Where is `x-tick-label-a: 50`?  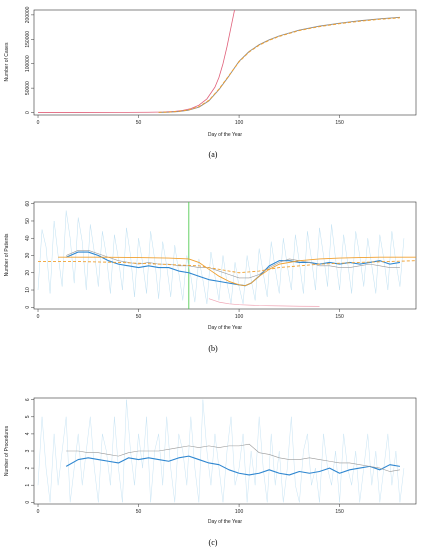
x-tick-label-a: 50 is located at coordinates (139, 123).